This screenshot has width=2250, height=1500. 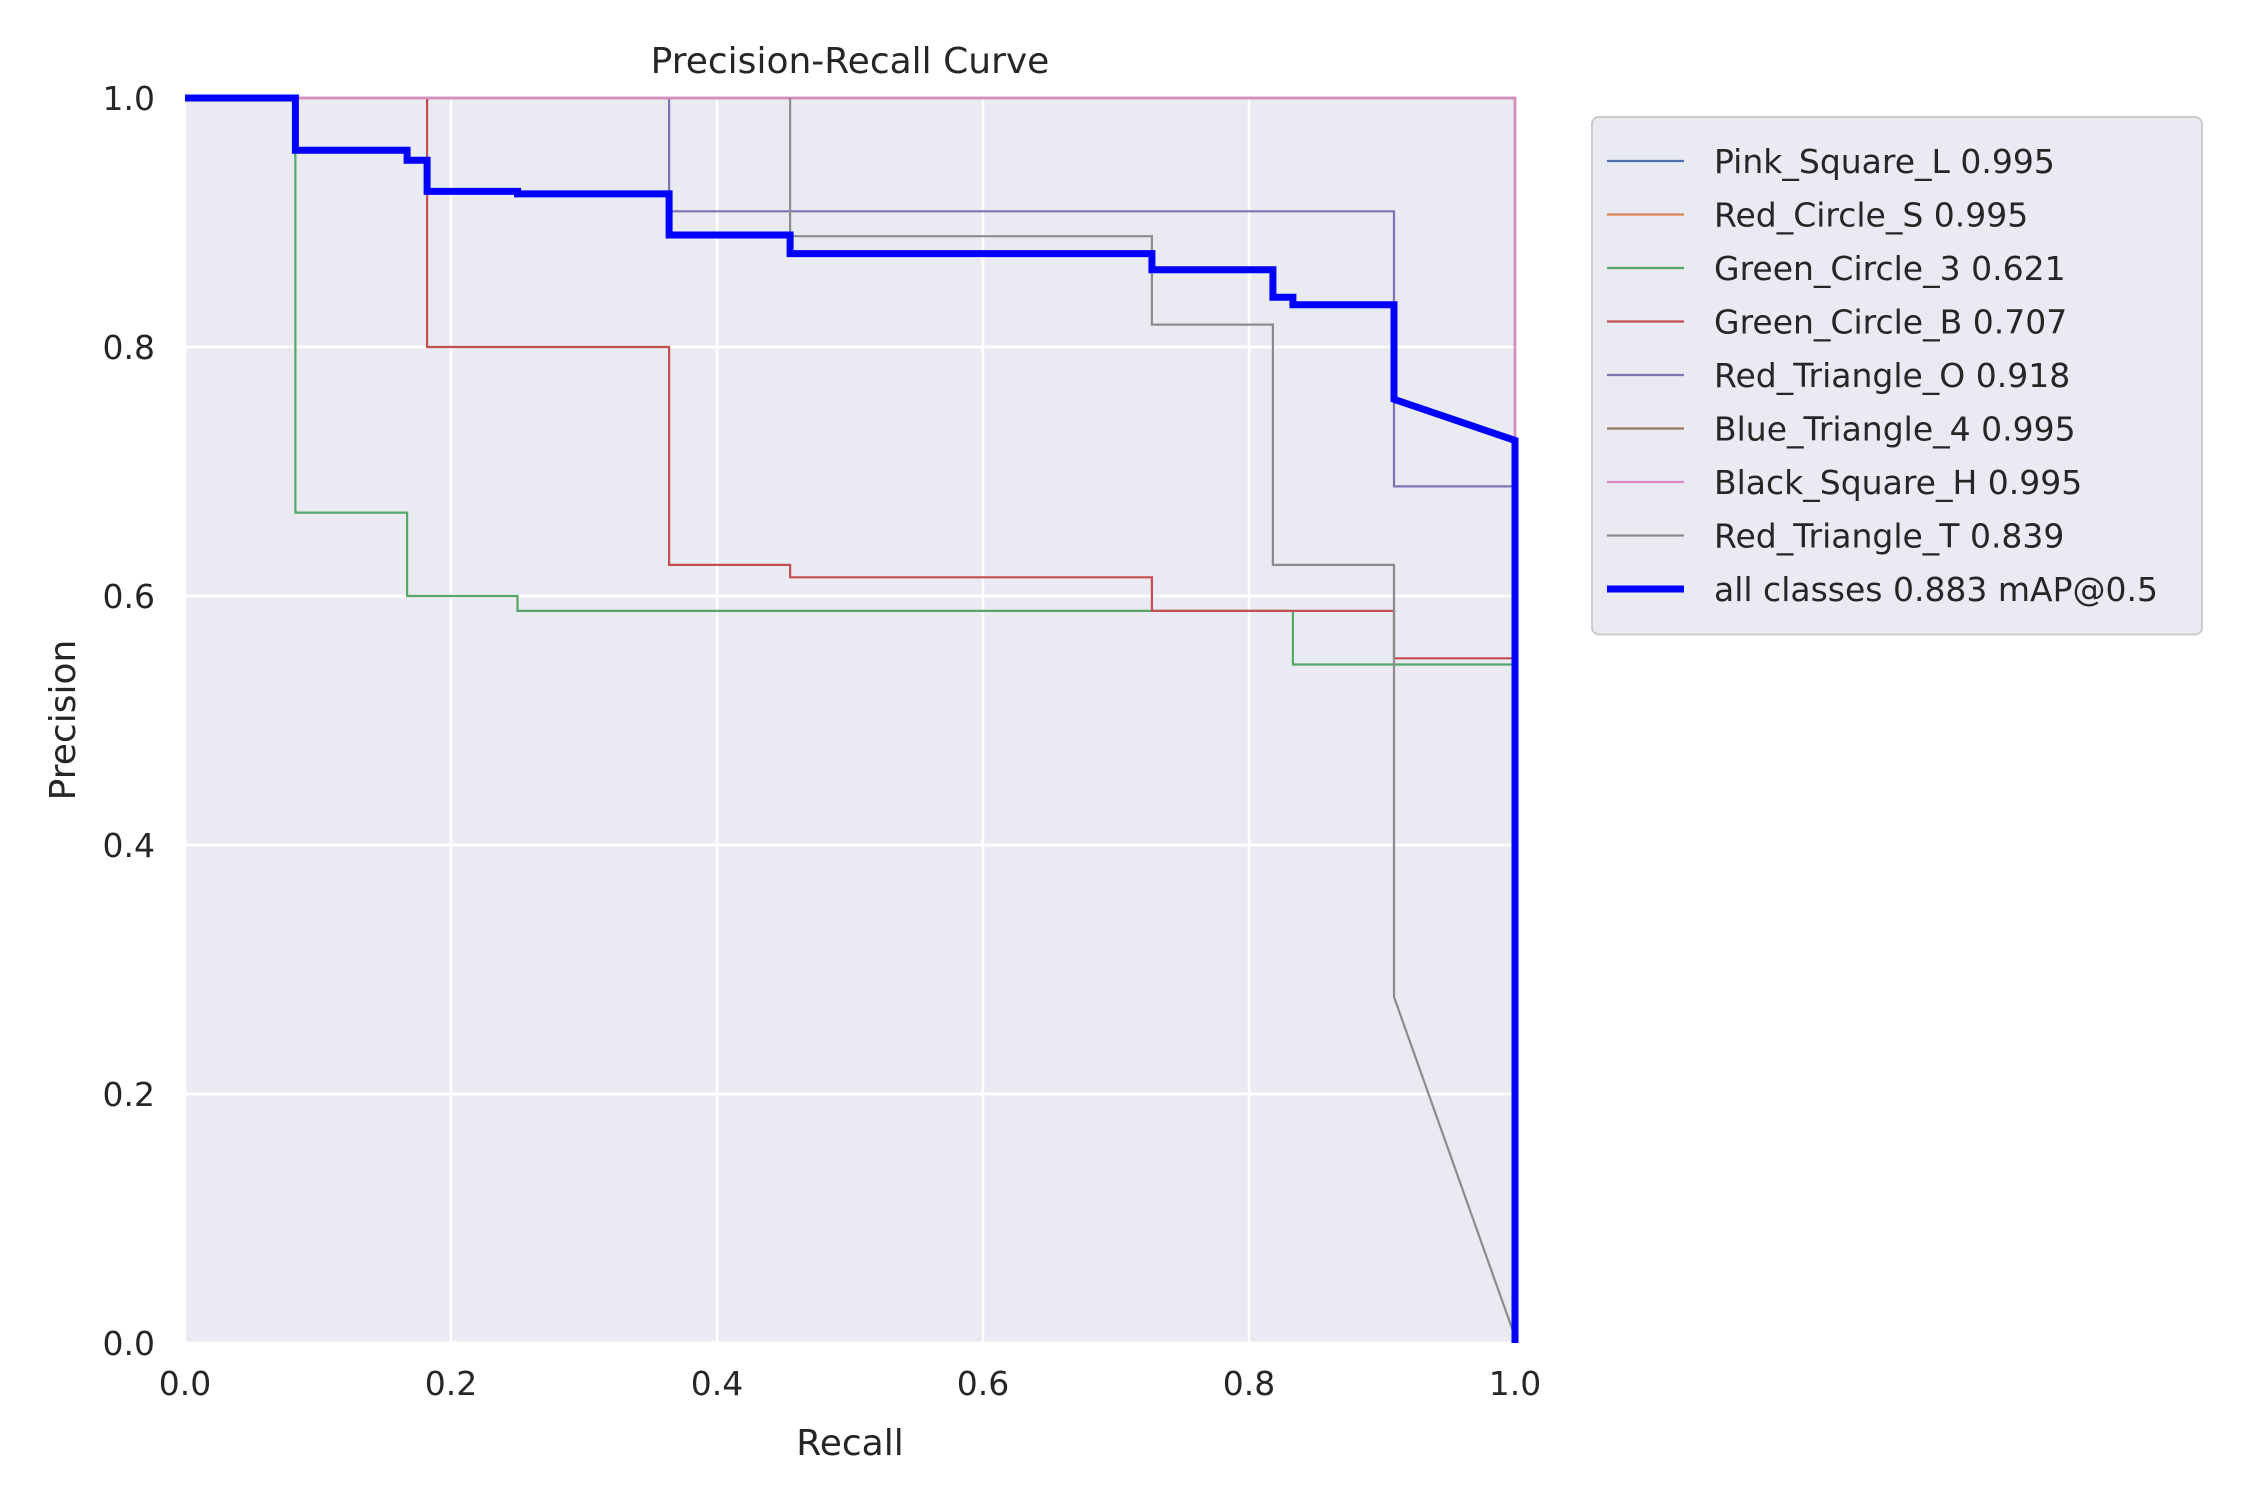 What do you see at coordinates (129, 1343) in the screenshot?
I see `y-tick-label: 0.0` at bounding box center [129, 1343].